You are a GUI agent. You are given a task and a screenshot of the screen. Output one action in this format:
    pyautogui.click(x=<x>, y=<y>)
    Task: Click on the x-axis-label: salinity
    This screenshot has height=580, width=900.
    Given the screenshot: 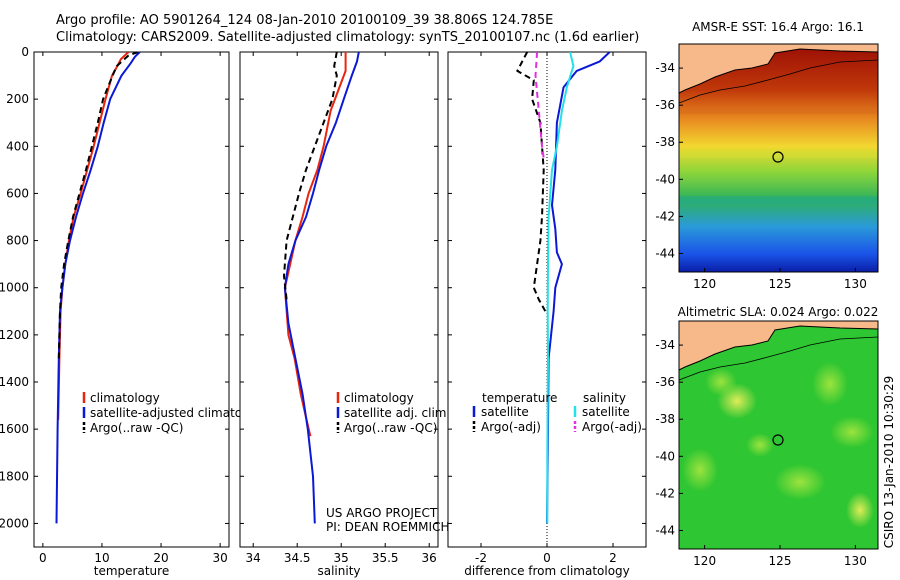 What is the action you would take?
    pyautogui.click(x=338, y=571)
    